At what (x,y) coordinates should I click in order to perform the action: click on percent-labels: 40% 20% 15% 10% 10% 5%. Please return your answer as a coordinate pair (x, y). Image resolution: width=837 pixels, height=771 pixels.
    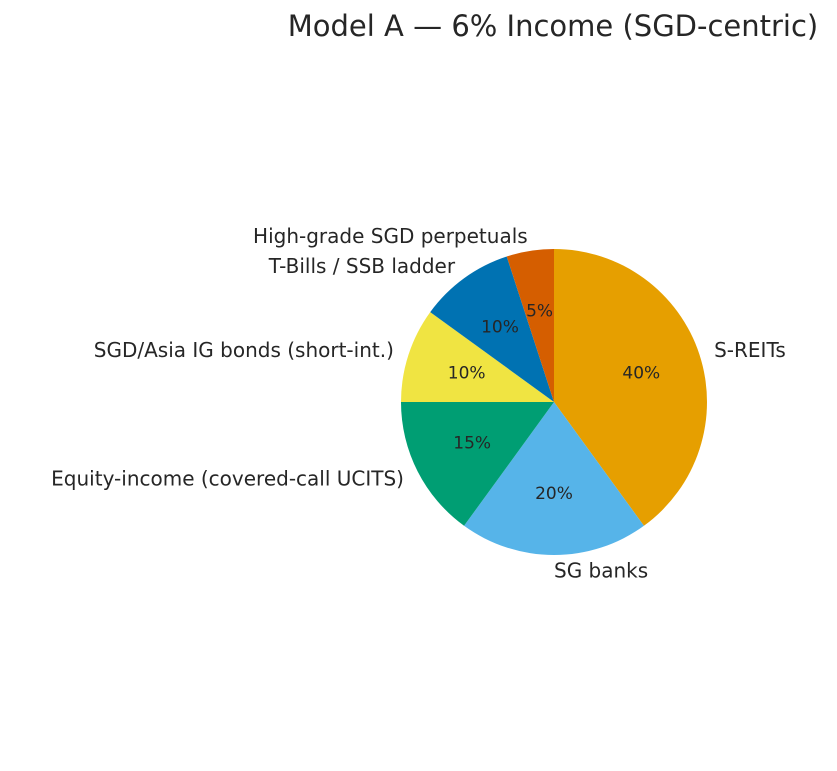
    Looking at the image, I should click on (554, 402).